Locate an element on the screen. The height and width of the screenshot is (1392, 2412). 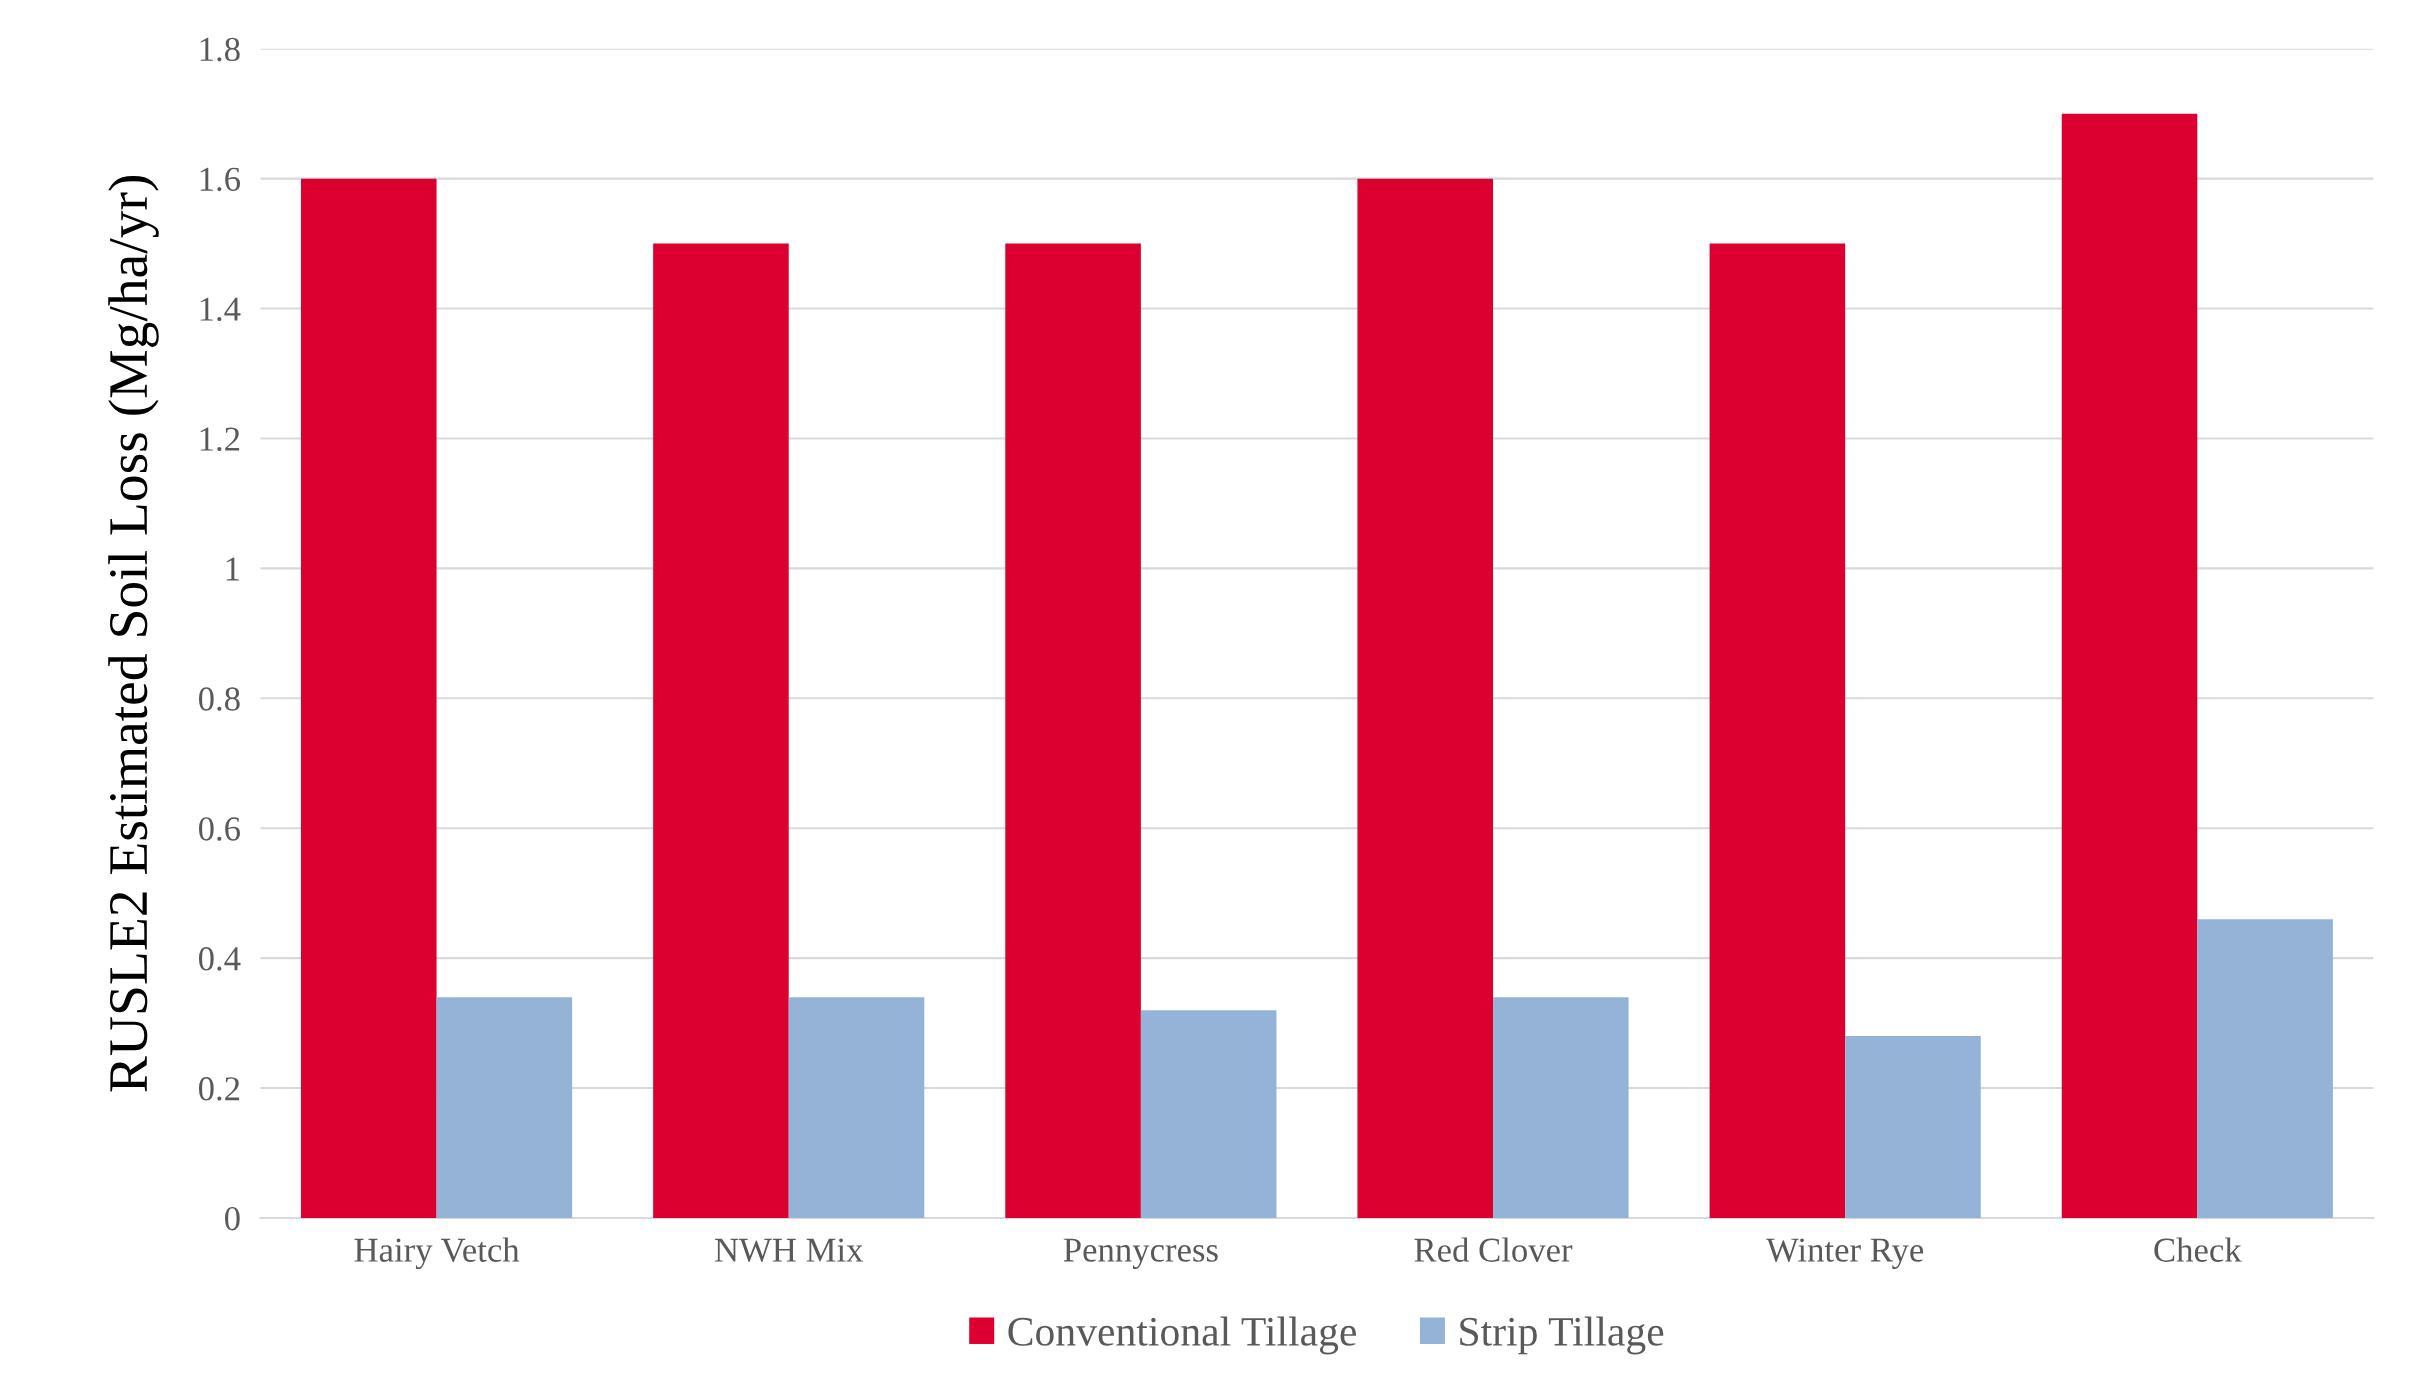
y-tick-label: 0.6 is located at coordinates (219, 829).